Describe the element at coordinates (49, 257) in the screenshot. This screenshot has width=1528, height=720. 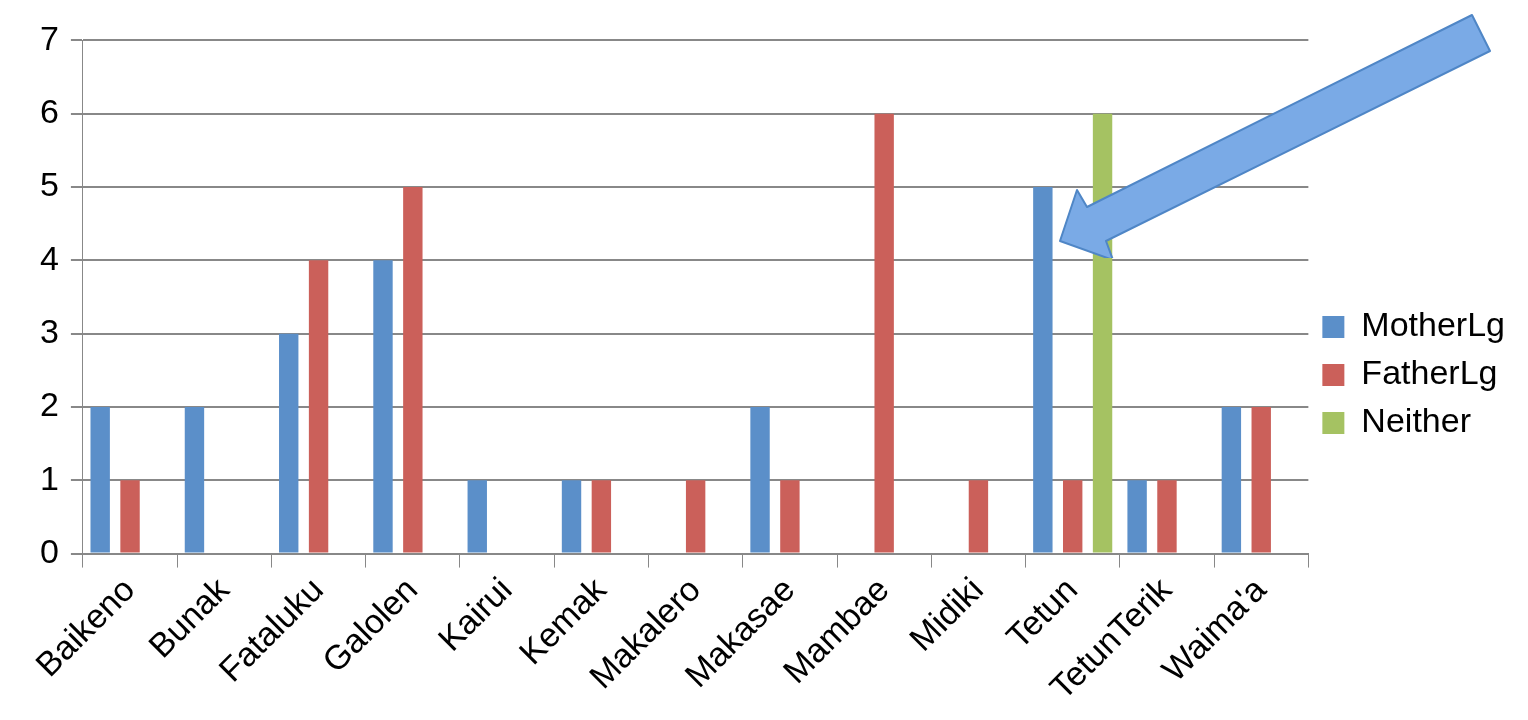
I see `y-tick-label: 4` at that location.